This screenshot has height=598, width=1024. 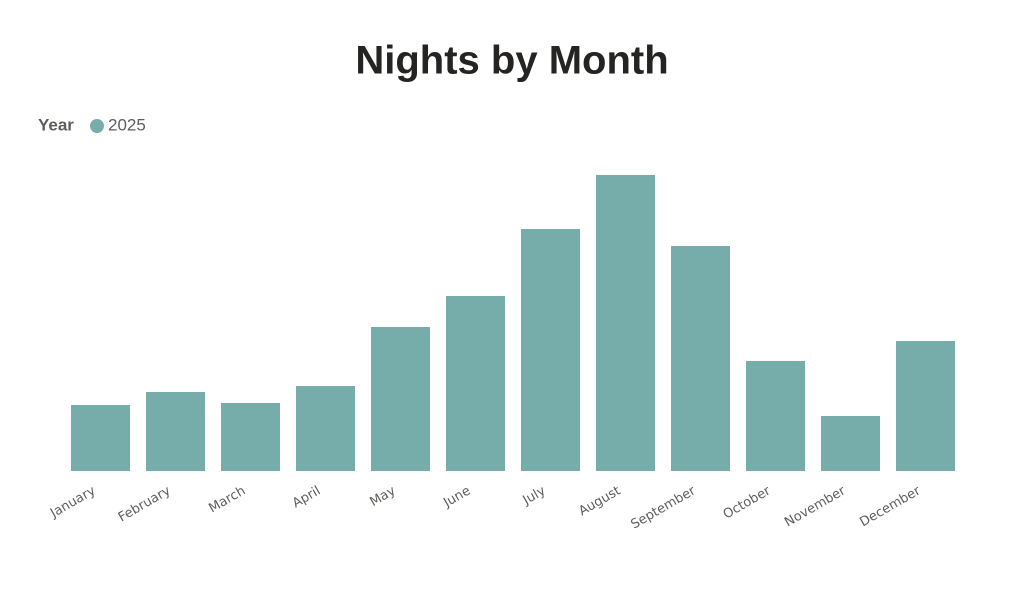 What do you see at coordinates (456, 498) in the screenshot?
I see `x-tick-label: June` at bounding box center [456, 498].